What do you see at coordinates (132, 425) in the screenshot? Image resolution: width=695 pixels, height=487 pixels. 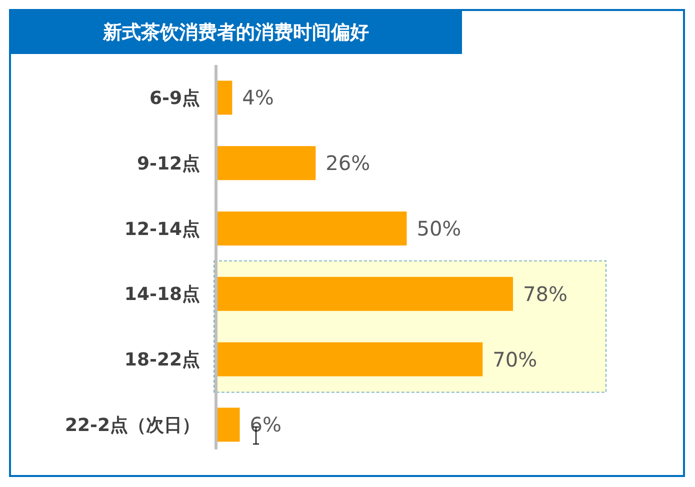 I see `y-tick-label: 22-2点（次日）` at bounding box center [132, 425].